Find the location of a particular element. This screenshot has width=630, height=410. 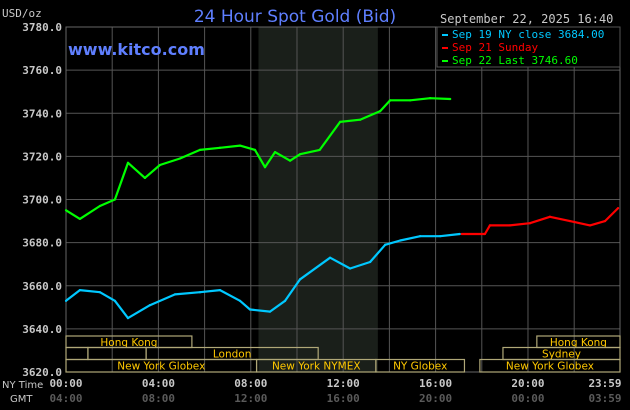

y-tick-label: 3680.0 is located at coordinates (42, 243).